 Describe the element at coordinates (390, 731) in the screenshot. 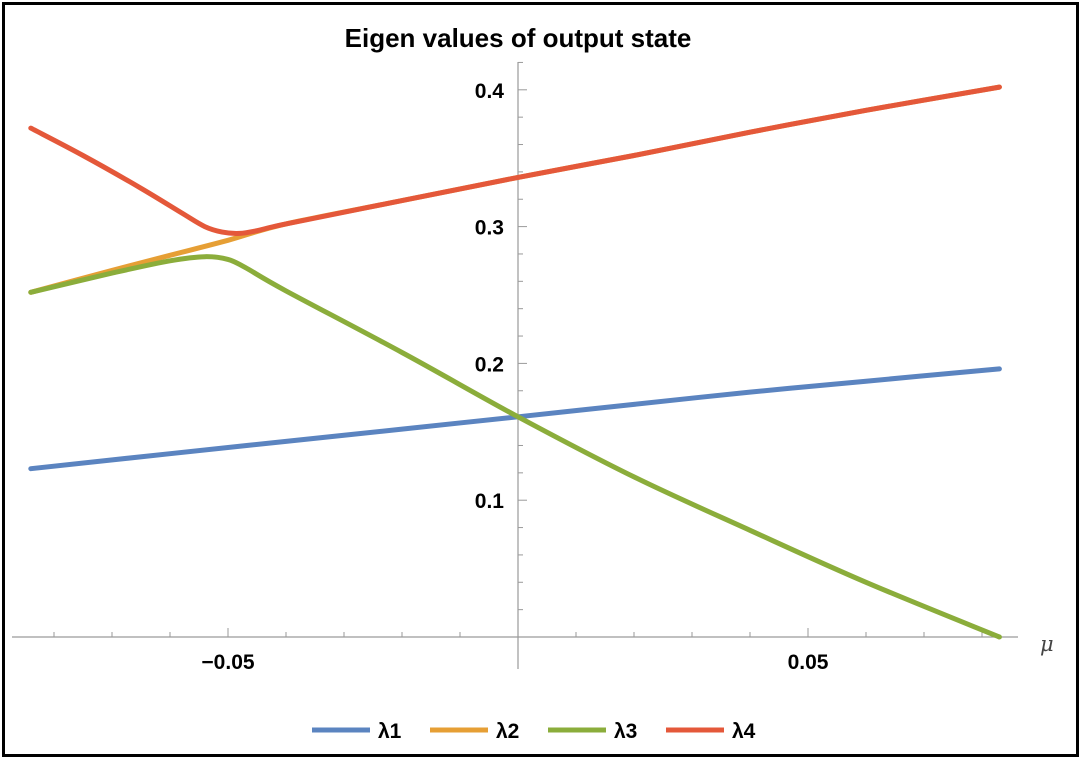

I see `legend-label-lambda1: λ1` at that location.